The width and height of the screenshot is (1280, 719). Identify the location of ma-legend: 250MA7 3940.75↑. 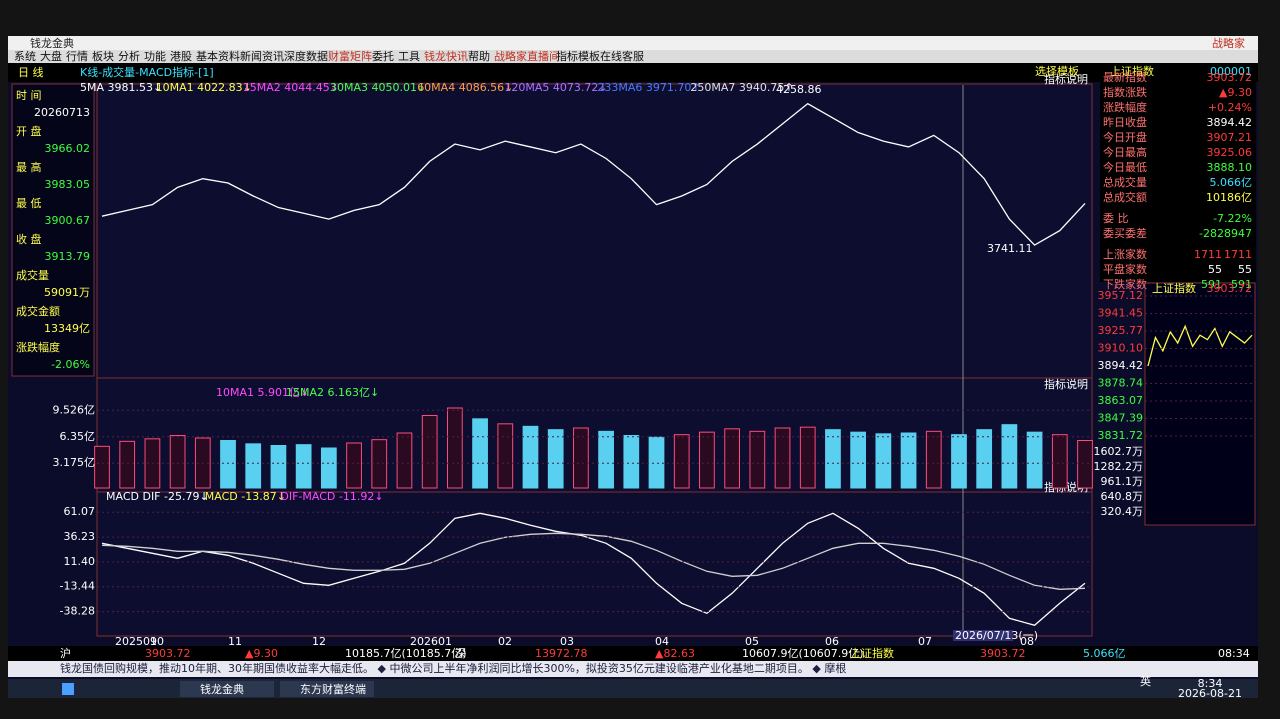
(741, 87).